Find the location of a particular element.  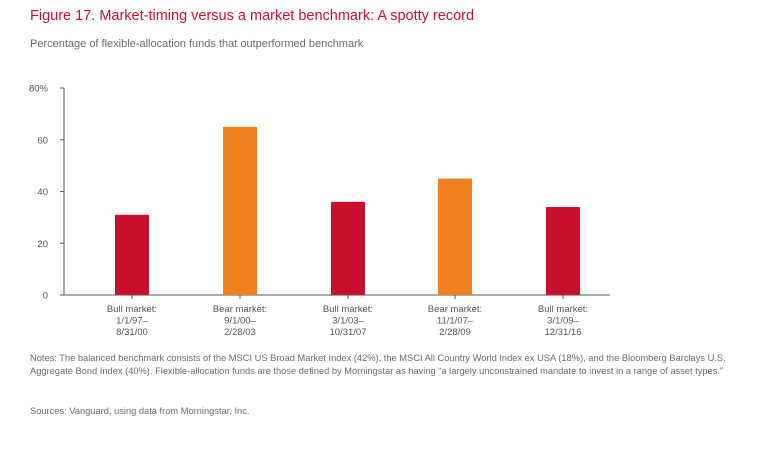

x-tick-label: 9/1/00– is located at coordinates (240, 321).